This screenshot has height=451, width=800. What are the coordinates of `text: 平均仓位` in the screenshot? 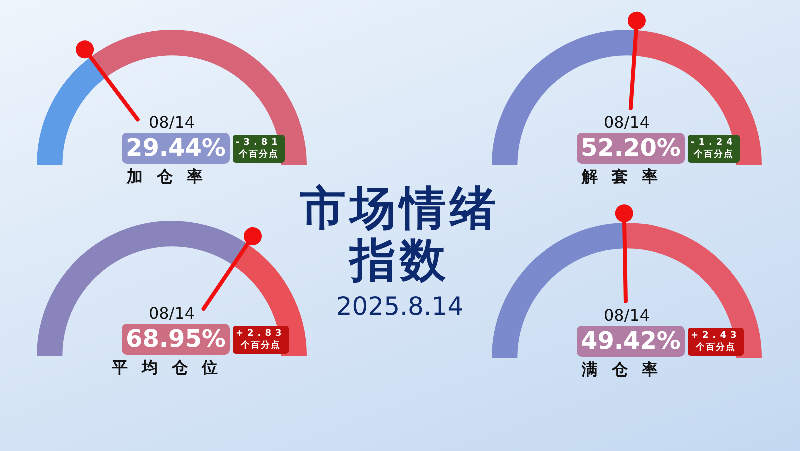 It's located at (172, 368).